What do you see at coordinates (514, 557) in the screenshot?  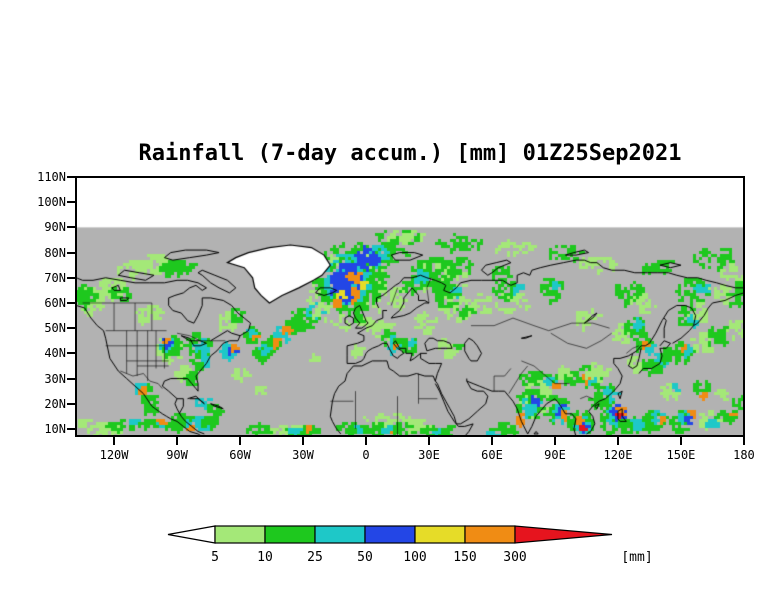 I see `colorbar-tick-label: 300` at bounding box center [514, 557].